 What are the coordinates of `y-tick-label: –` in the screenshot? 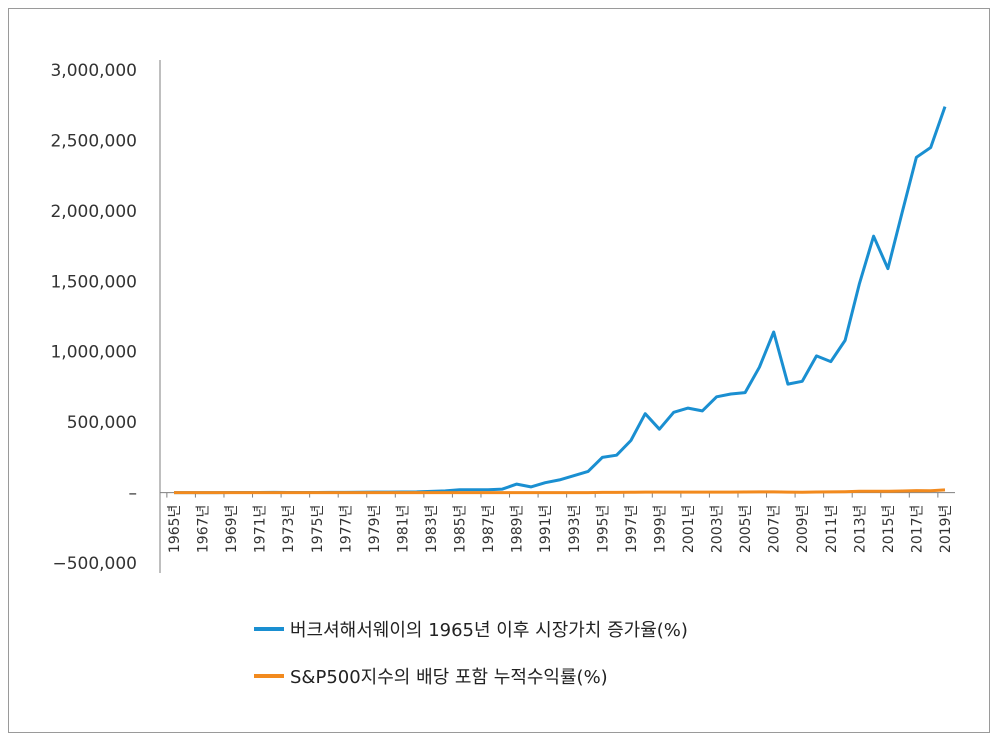 It's located at (133, 494).